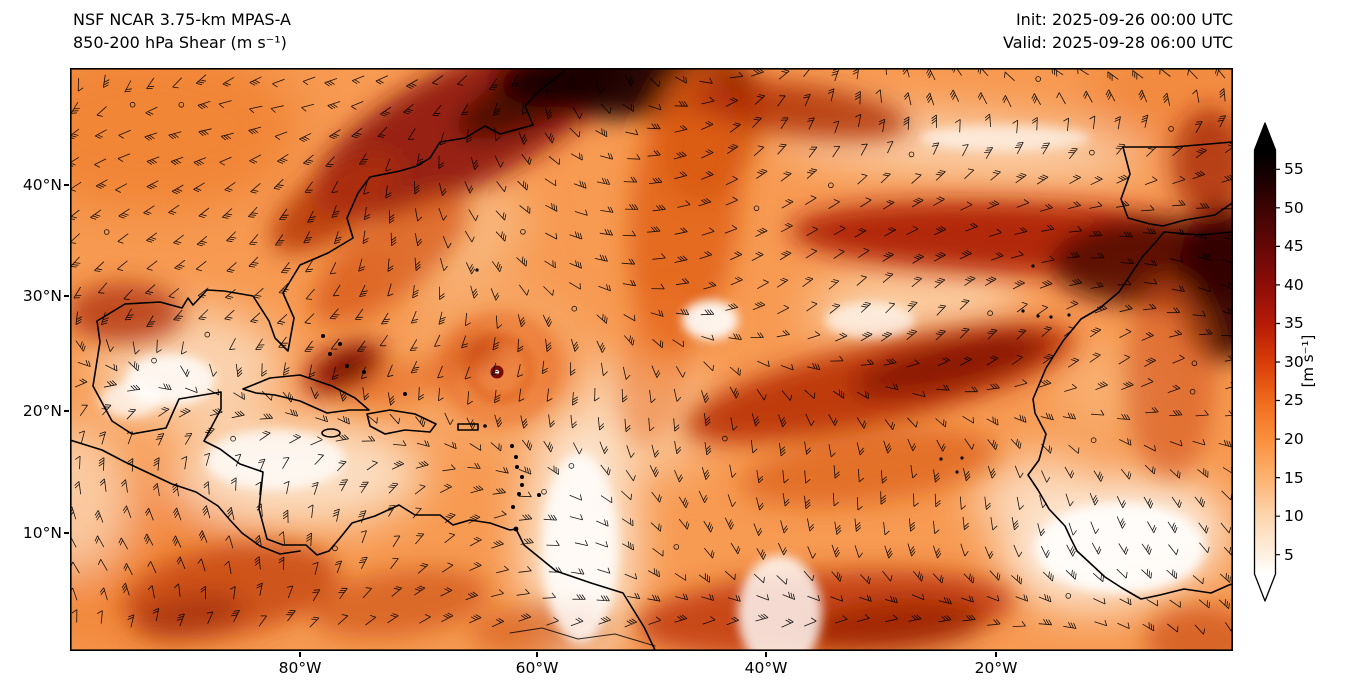 Image resolution: width=1353 pixels, height=692 pixels. What do you see at coordinates (42, 411) in the screenshot?
I see `y-tick-label-20n: 20°N` at bounding box center [42, 411].